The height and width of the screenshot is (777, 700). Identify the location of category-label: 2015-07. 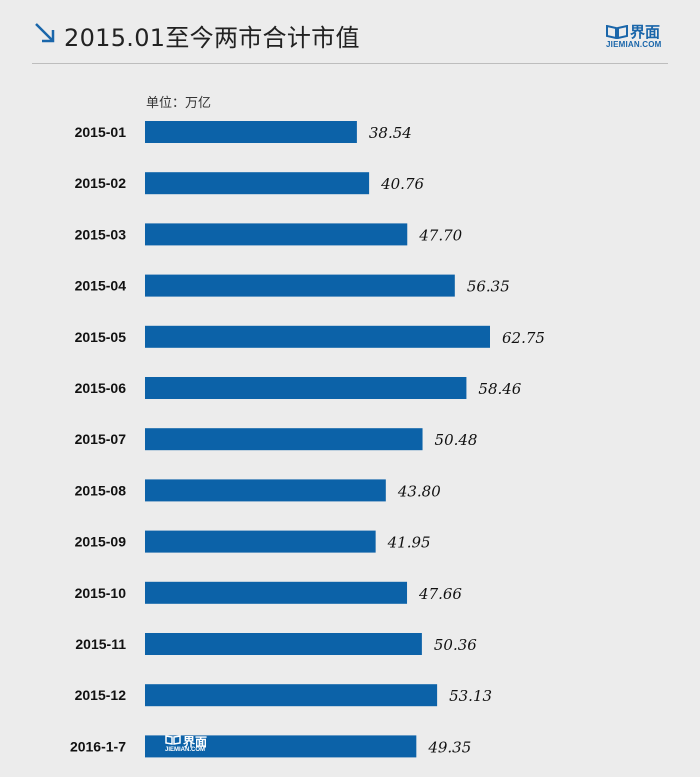
(101, 439).